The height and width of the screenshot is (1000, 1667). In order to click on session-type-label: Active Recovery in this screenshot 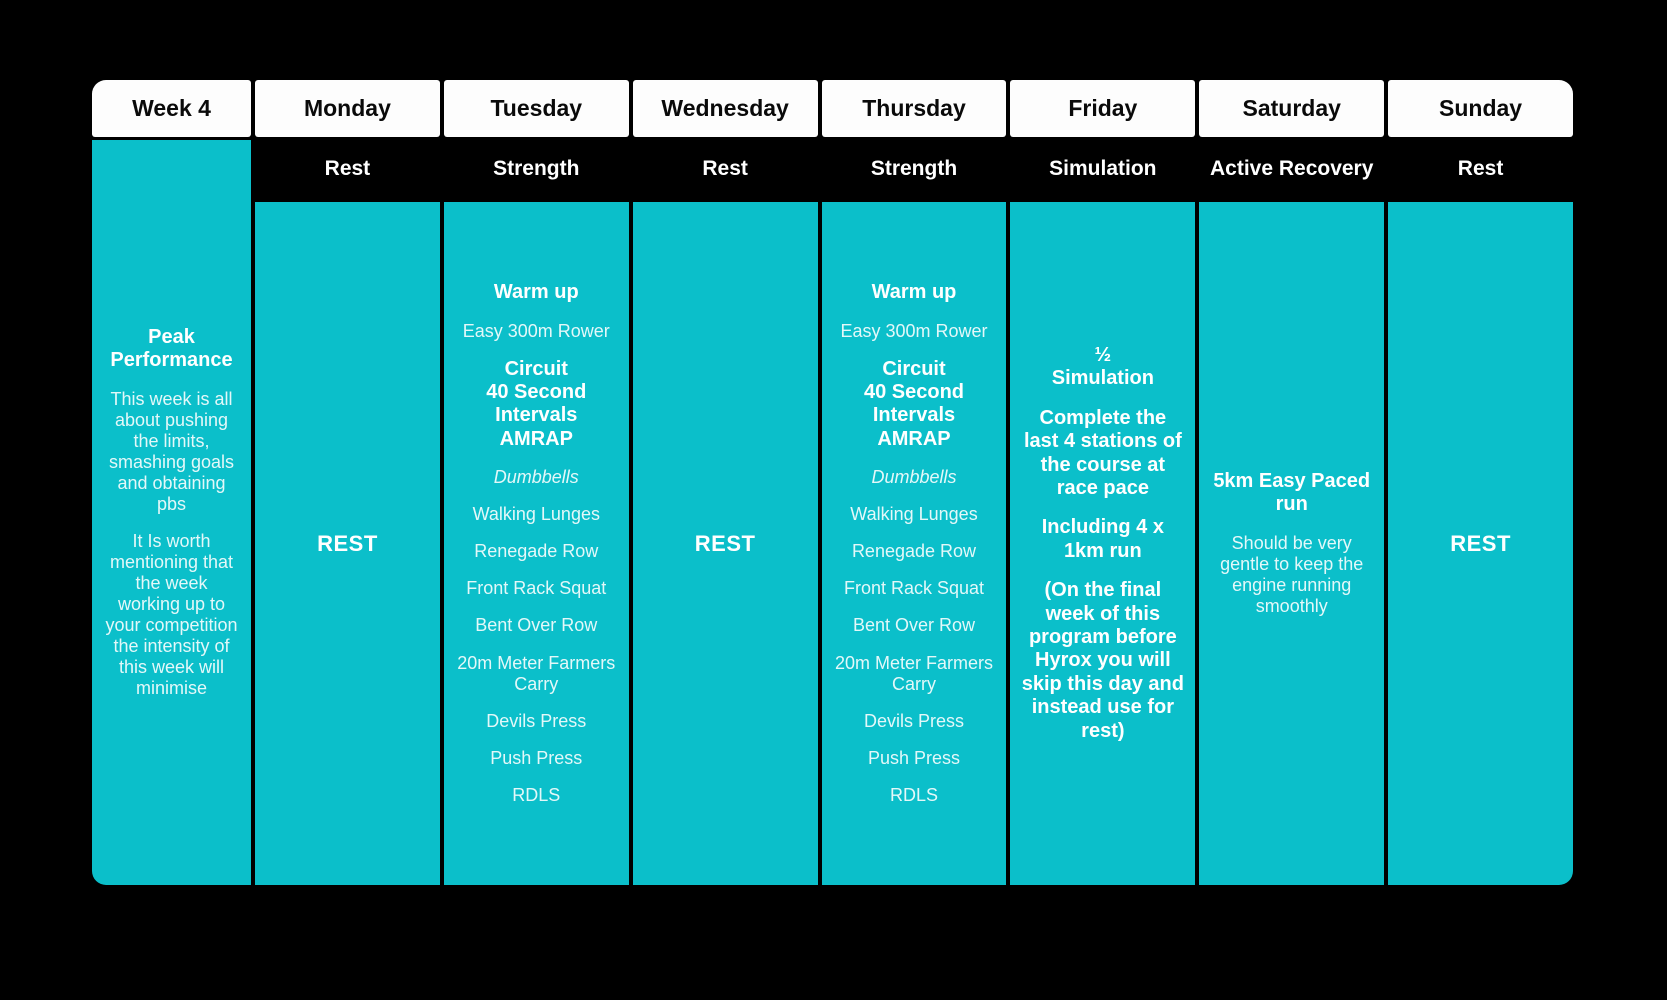, I will do `click(1291, 169)`.